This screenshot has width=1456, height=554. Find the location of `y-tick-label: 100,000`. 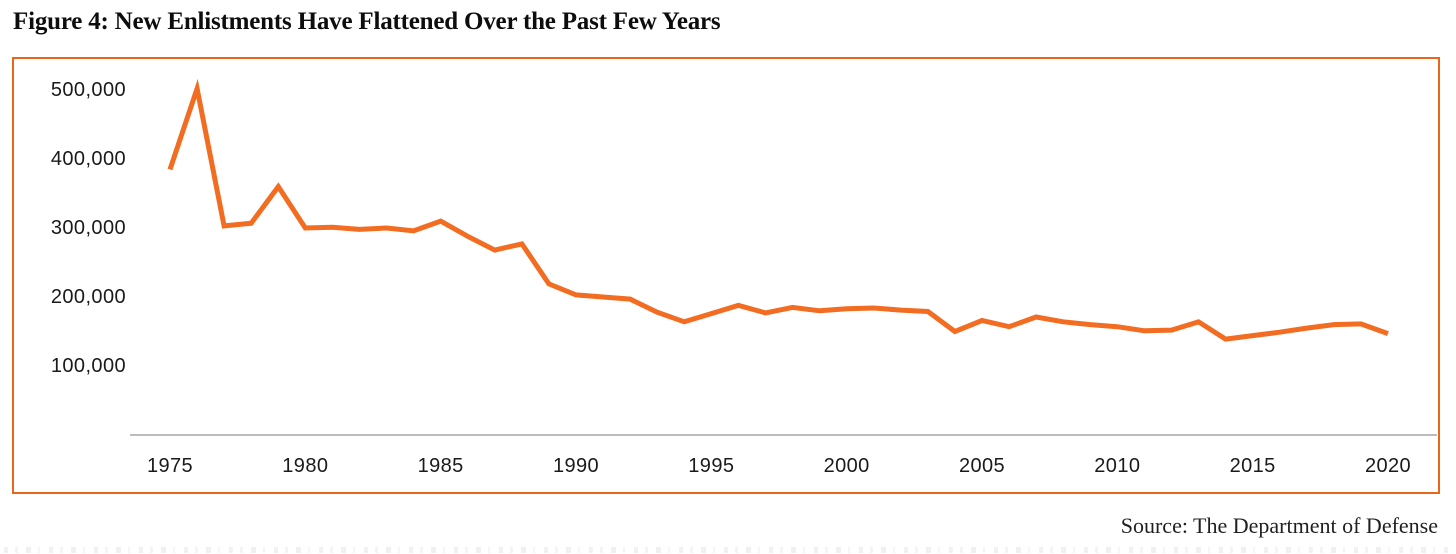

y-tick-label: 100,000 is located at coordinates (88, 366).